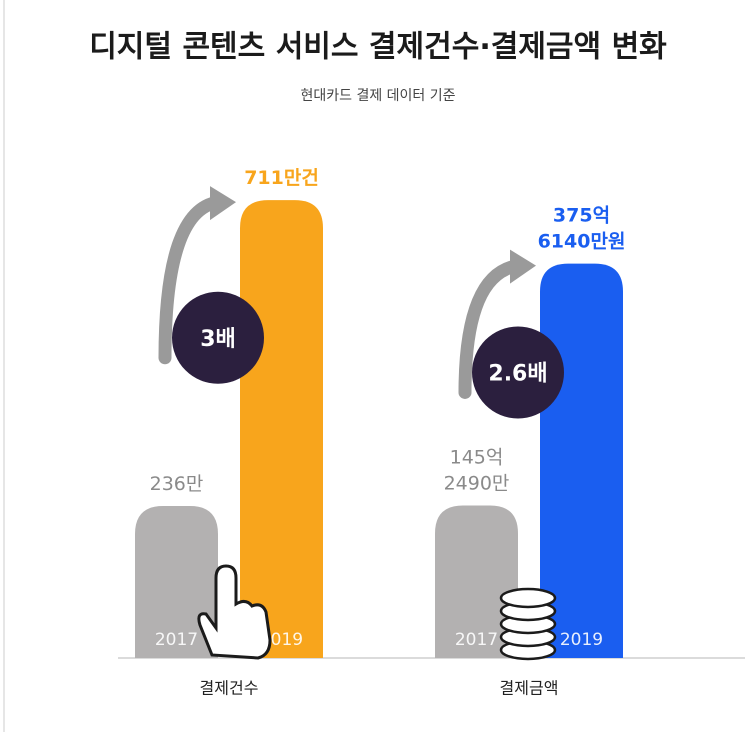 This screenshot has width=750, height=732. What do you see at coordinates (477, 470) in the screenshot?
I see `value-label: 145억 2490만` at bounding box center [477, 470].